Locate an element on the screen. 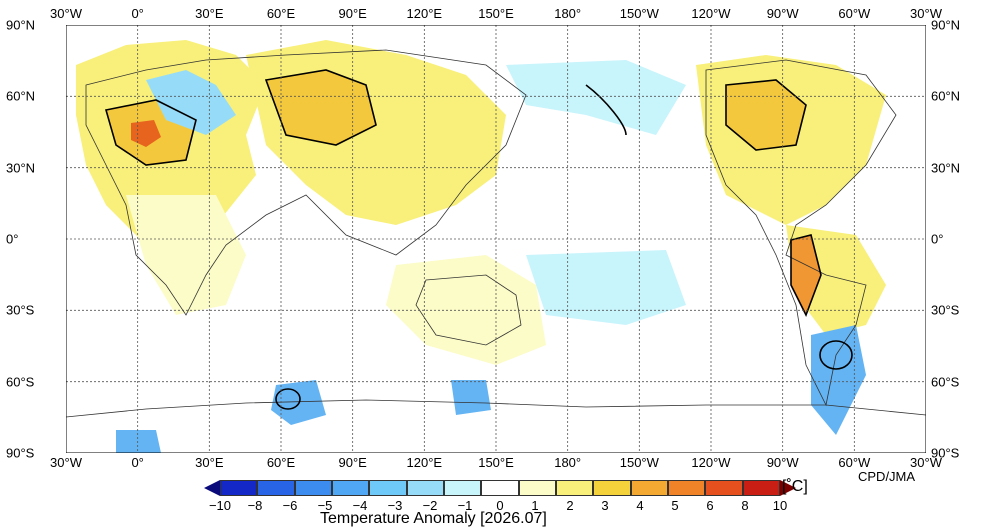 Image resolution: width=1000 pixels, height=530 pixels. data-credit: CPD/JMA is located at coordinates (887, 476).